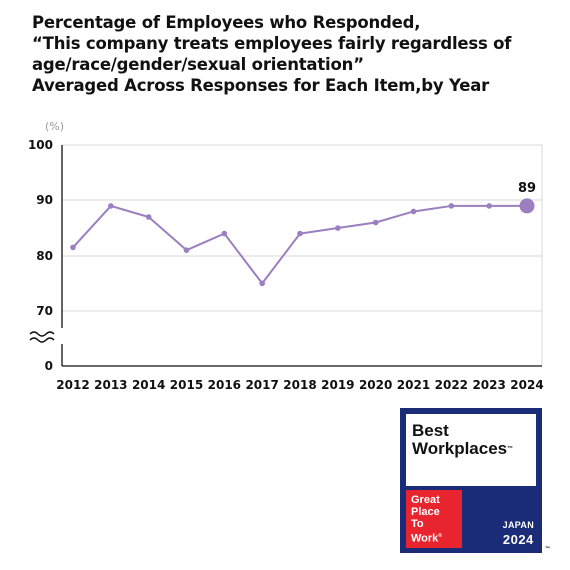 This screenshot has width=570, height=570. What do you see at coordinates (425, 500) in the screenshot?
I see `gptw-line-1: Great` at bounding box center [425, 500].